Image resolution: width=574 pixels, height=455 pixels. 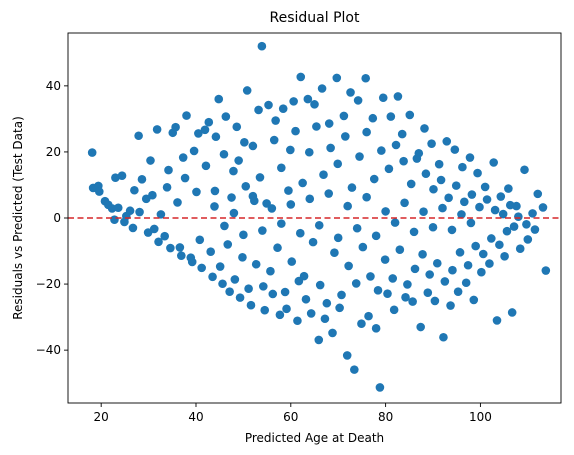 I want to click on x-tick-label: 100, so click(x=480, y=417).